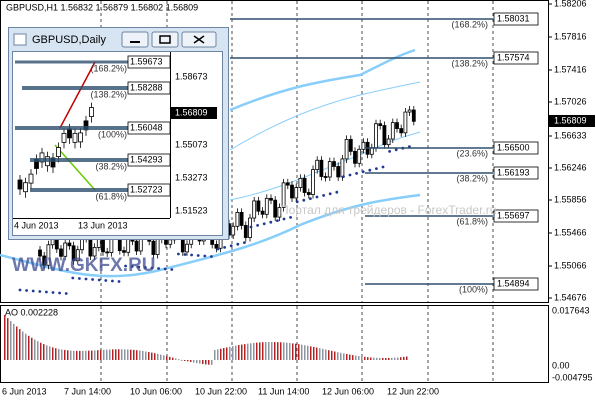  What do you see at coordinates (388, 210) in the screenshot?
I see `watermark-portal: Портал для трейдеров - ForexTrader.ru` at bounding box center [388, 210].